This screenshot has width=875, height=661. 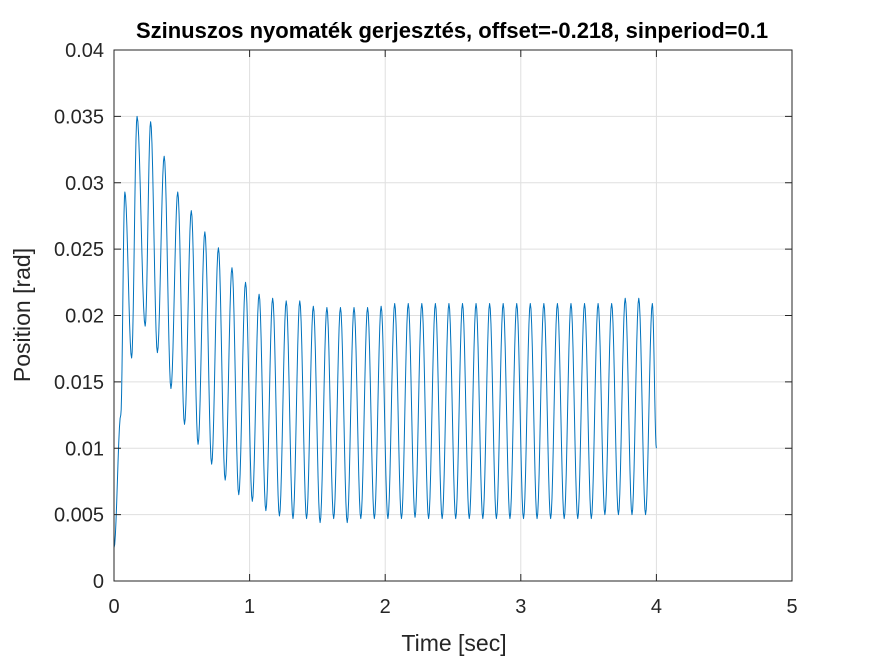 I want to click on y-tick-label: 0.02, so click(x=84, y=317).